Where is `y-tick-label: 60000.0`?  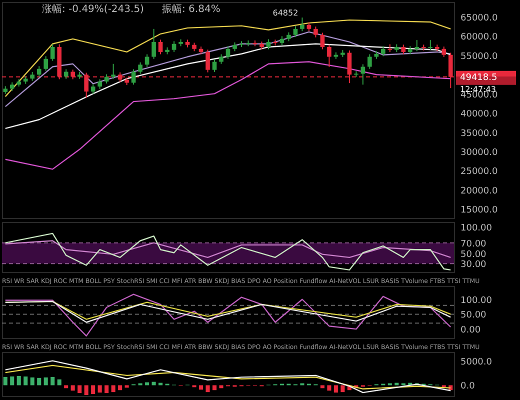 y-tick-label: 60000.0 is located at coordinates (479, 37).